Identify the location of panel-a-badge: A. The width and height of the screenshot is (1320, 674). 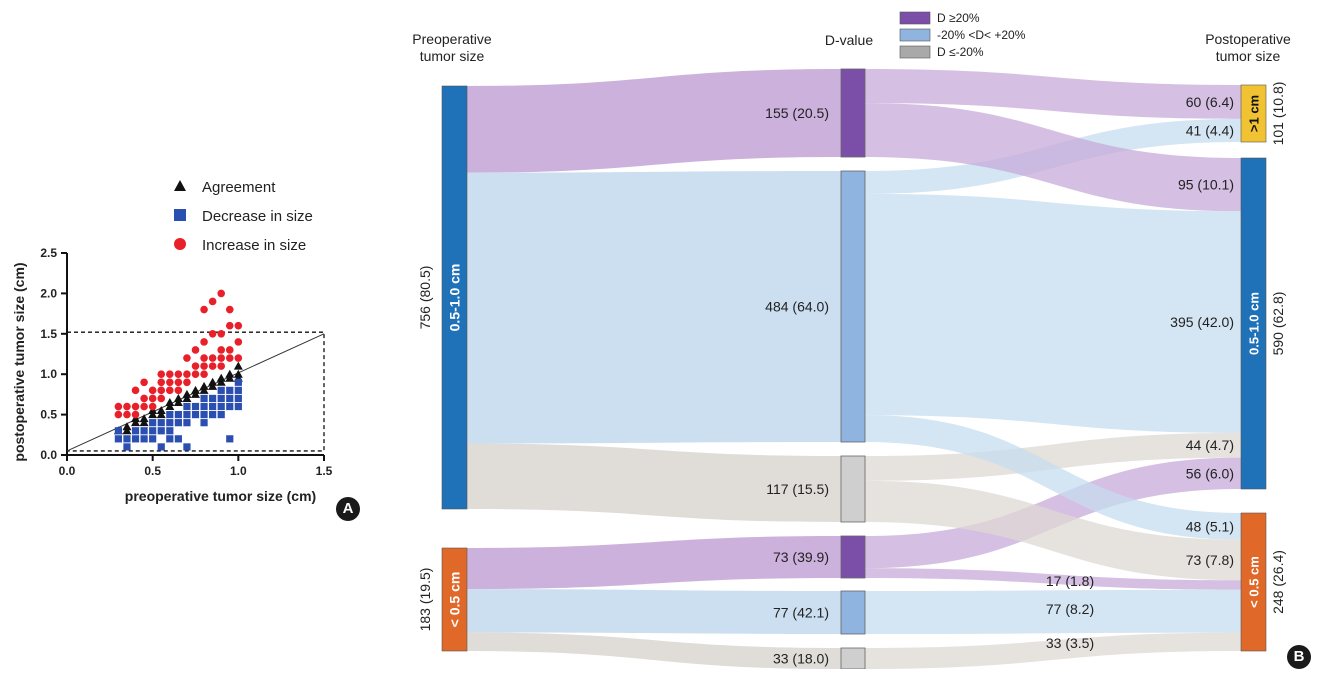
(348, 509).